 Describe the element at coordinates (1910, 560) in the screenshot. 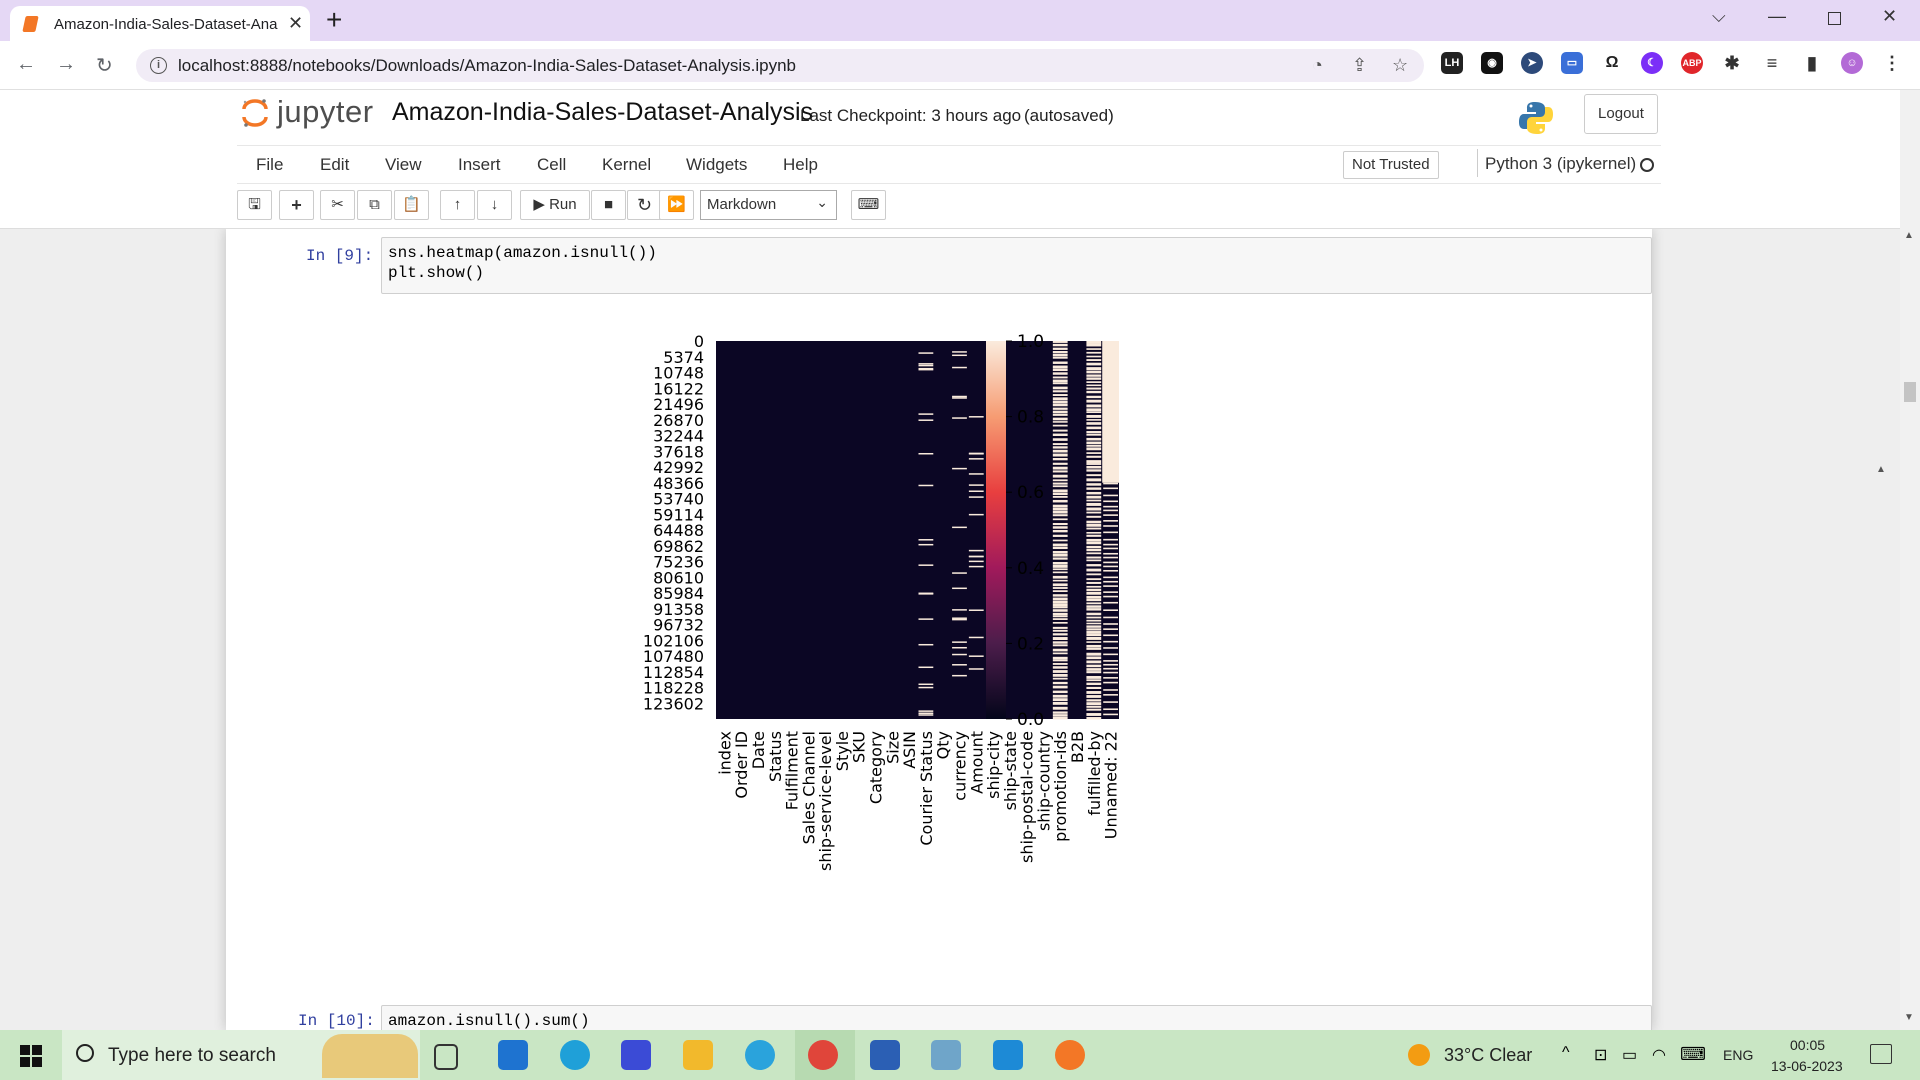

I see `page-scrollbar: ▲ ▼` at that location.